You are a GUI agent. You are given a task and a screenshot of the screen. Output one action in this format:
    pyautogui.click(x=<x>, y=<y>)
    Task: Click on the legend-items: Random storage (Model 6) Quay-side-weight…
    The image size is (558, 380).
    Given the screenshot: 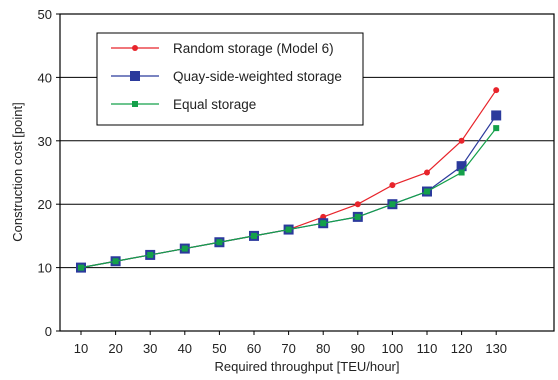 What is the action you would take?
    pyautogui.click(x=226, y=76)
    